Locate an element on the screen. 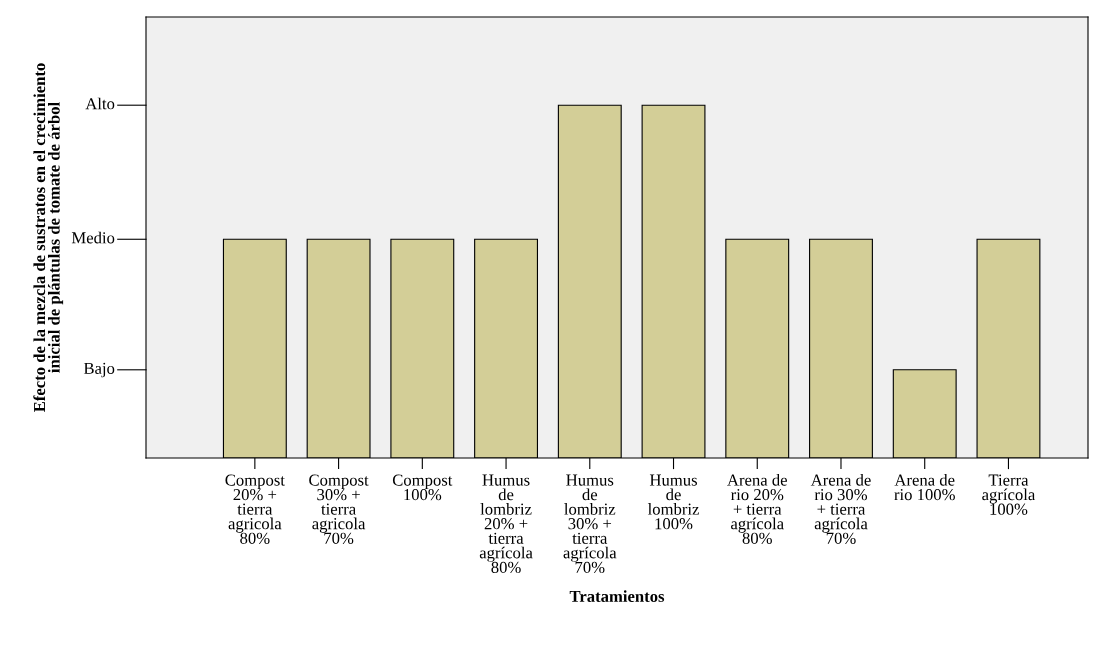  x-tick-label: Humus de lombriz 100% is located at coordinates (673, 502).